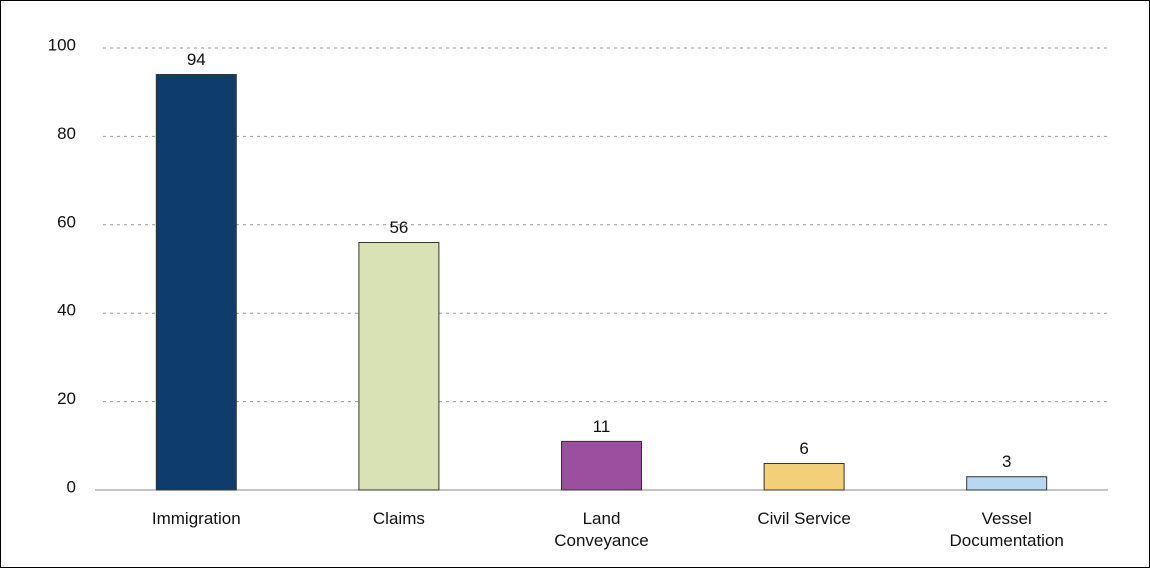 The height and width of the screenshot is (568, 1150). Describe the element at coordinates (804, 518) in the screenshot. I see `x-tick-label: Civil Service` at that location.